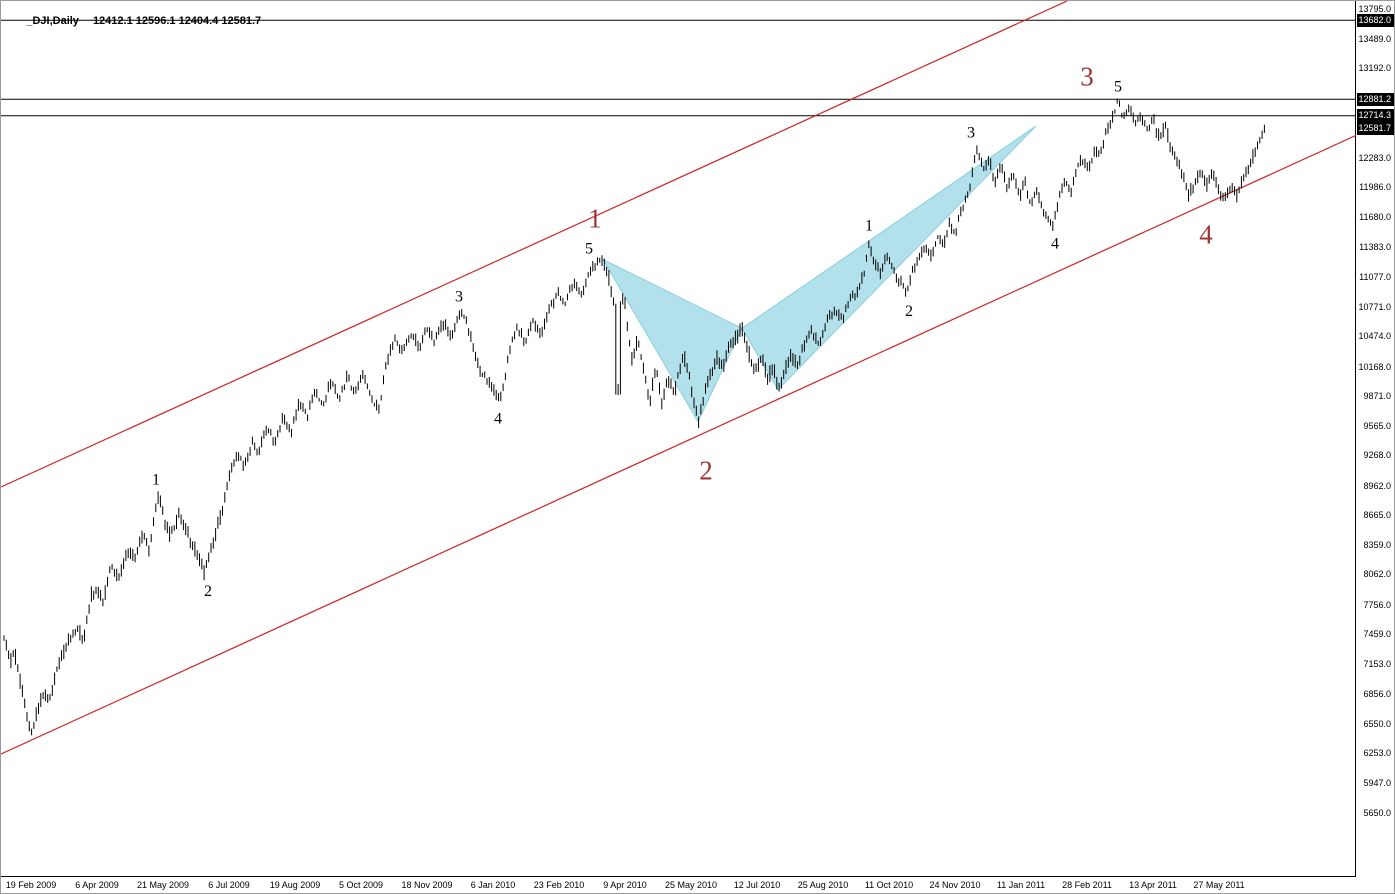 The image size is (1395, 894). I want to click on time-tick-label: 6 Jan 2010, so click(493, 885).